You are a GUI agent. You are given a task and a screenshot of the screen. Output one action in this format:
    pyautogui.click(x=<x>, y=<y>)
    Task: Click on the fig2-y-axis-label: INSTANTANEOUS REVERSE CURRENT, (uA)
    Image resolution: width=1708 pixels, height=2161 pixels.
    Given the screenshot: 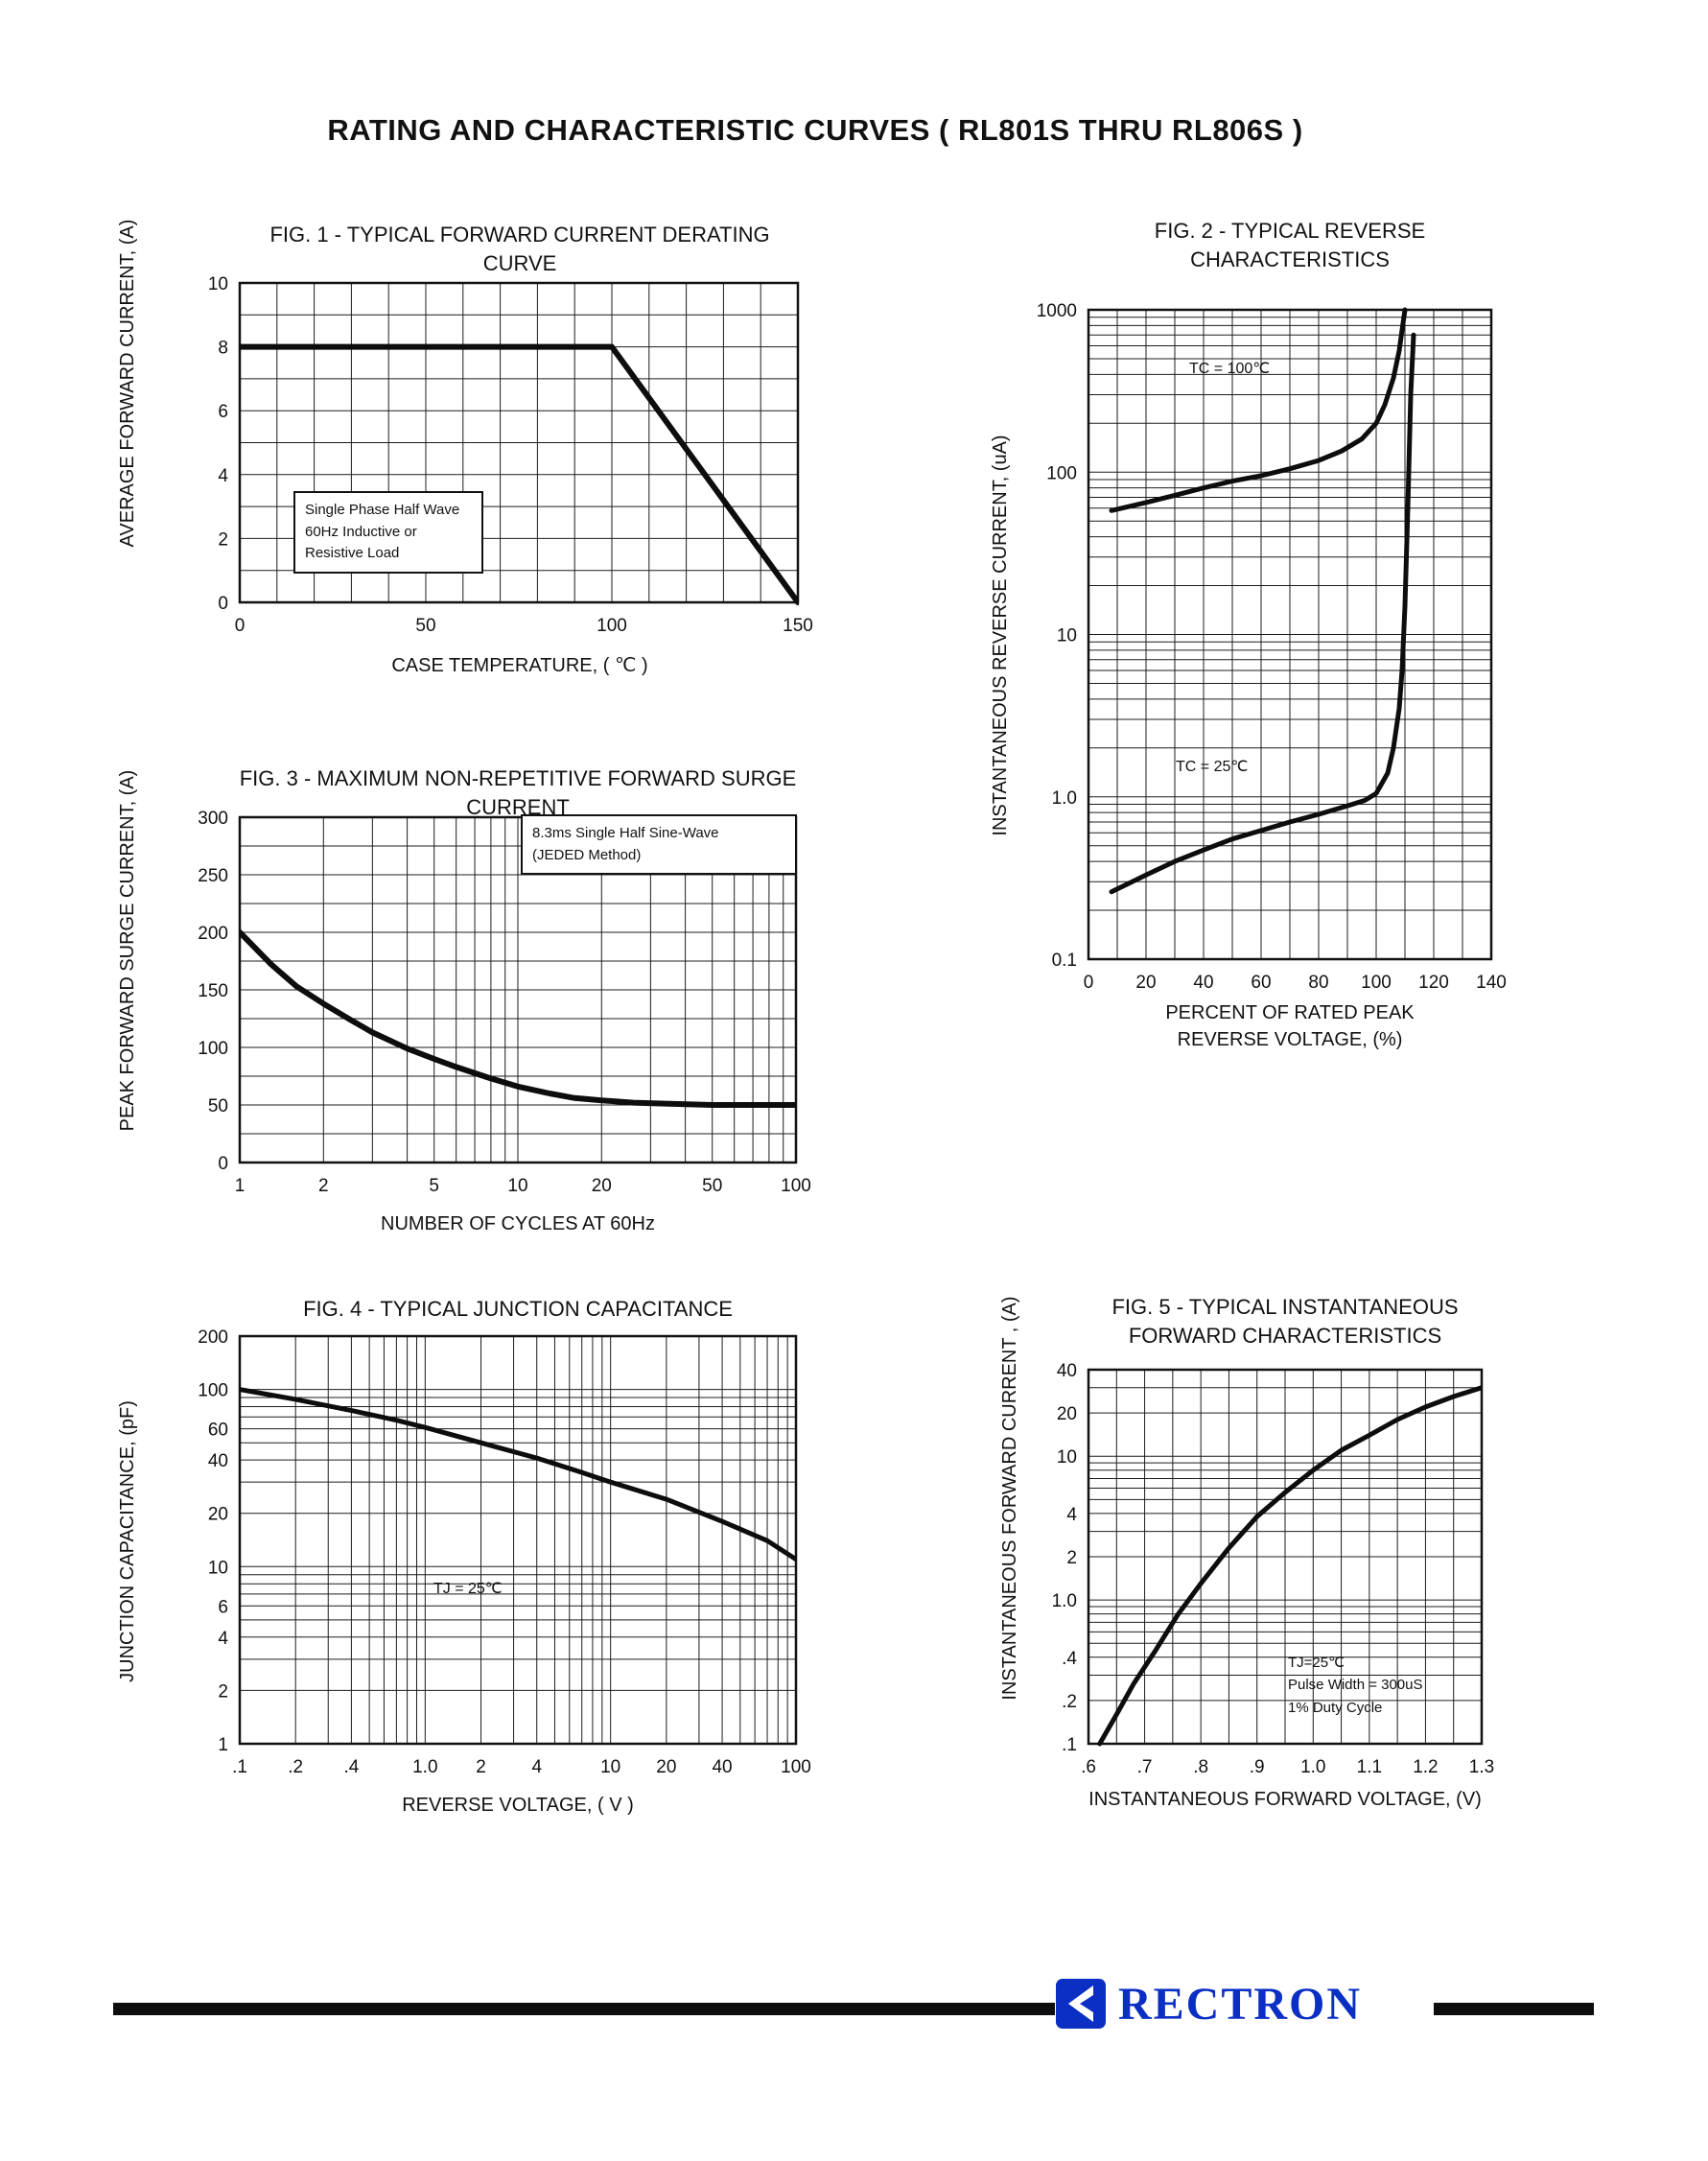 What is the action you would take?
    pyautogui.click(x=1001, y=635)
    